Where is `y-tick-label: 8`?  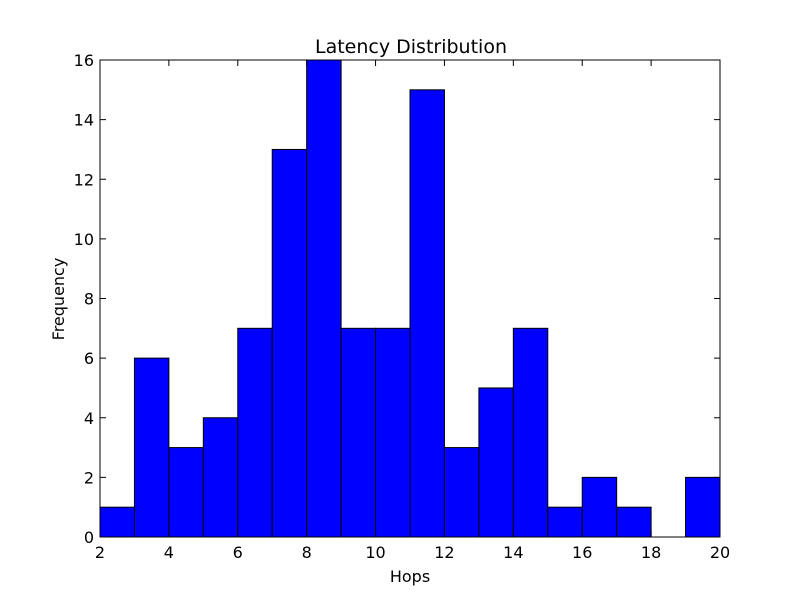
y-tick-label: 8 is located at coordinates (89, 299).